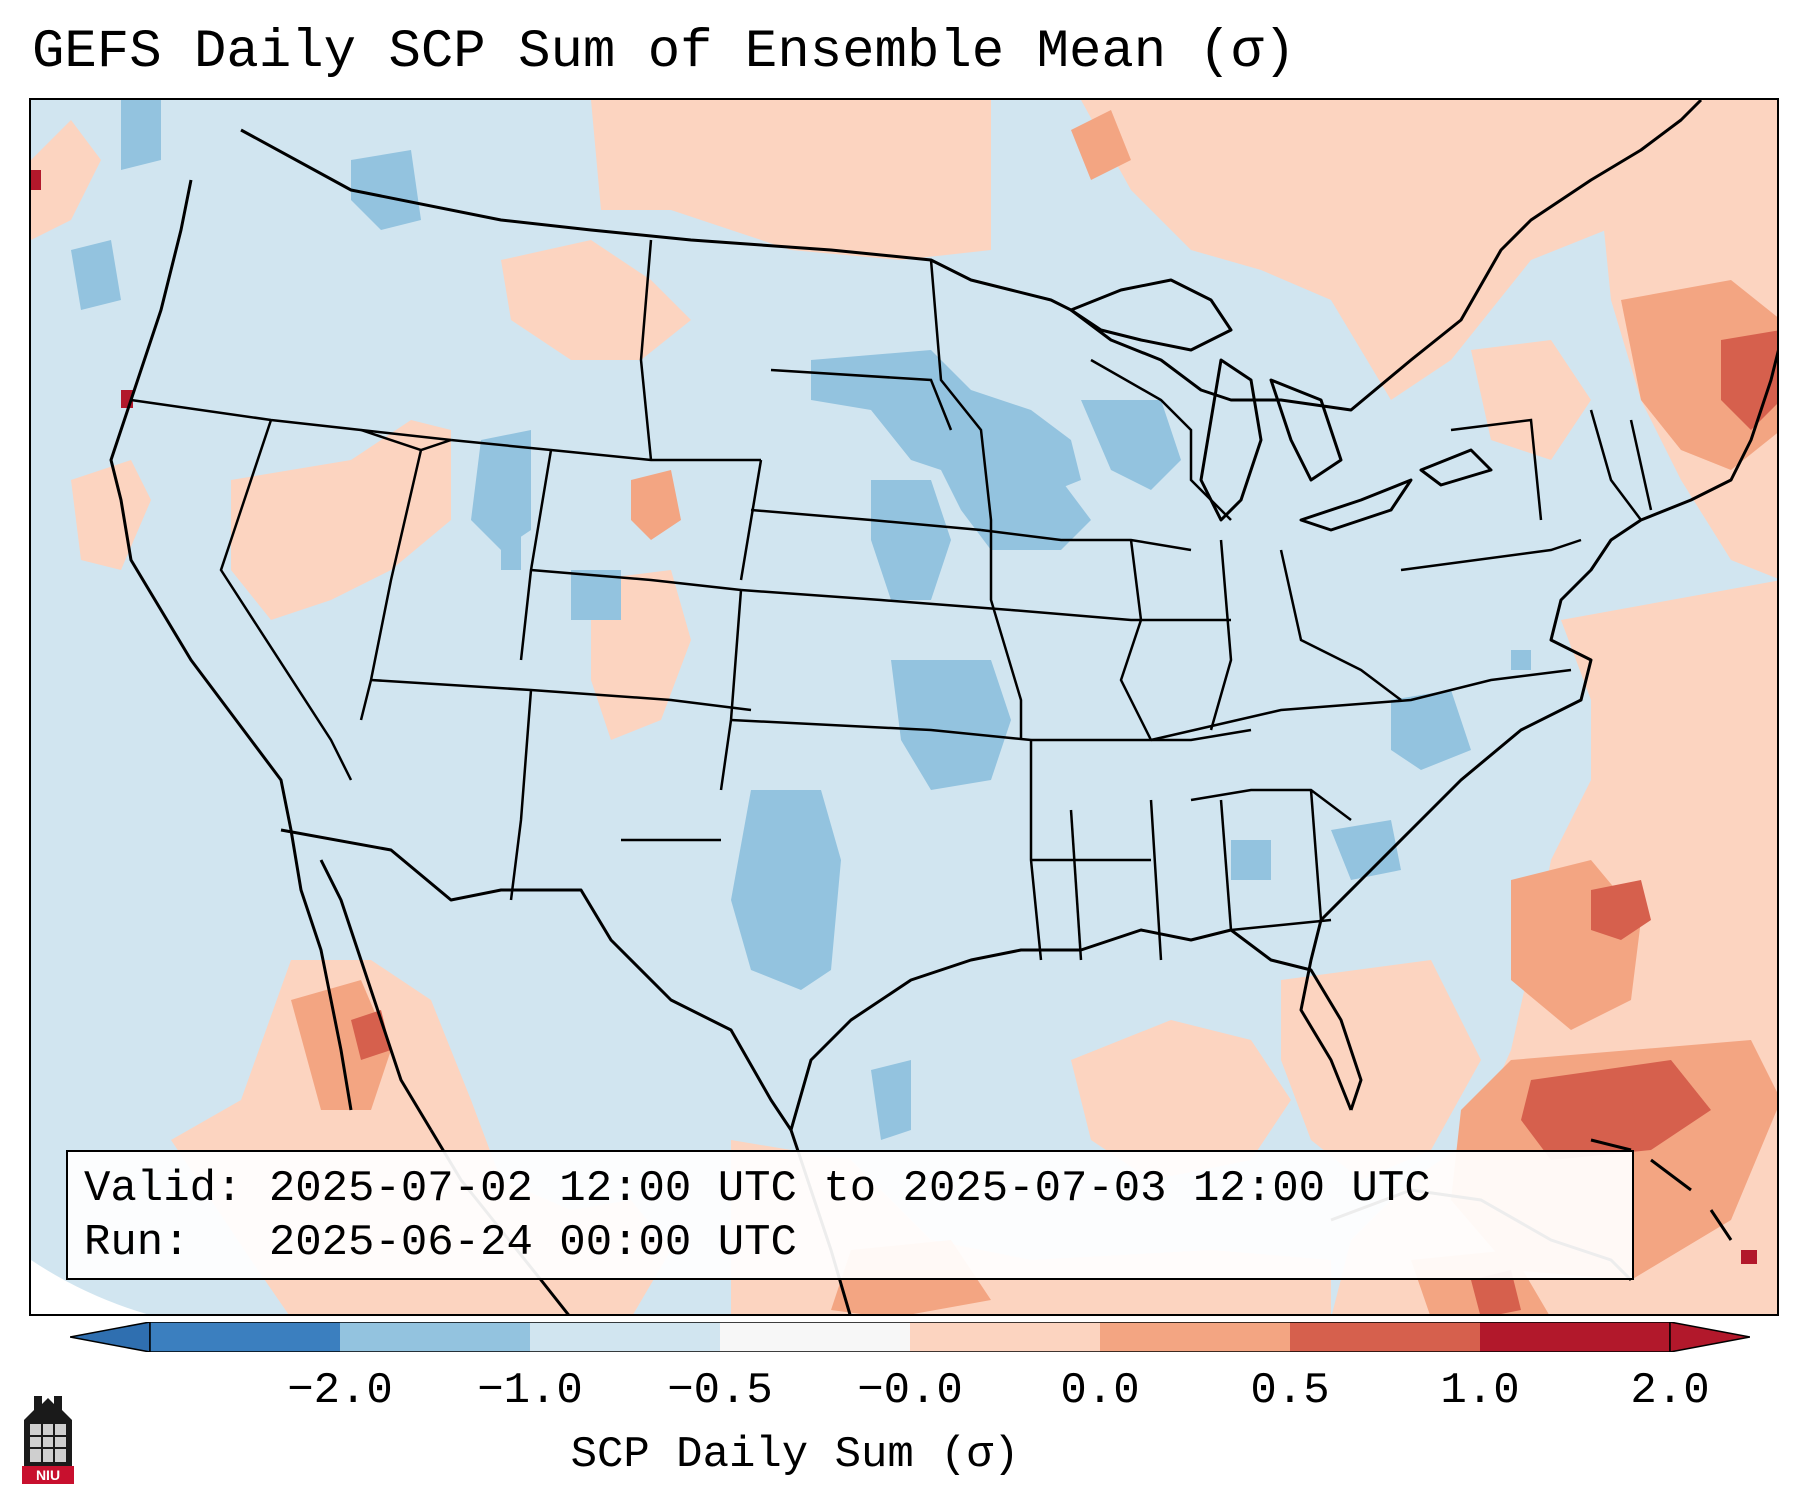 This screenshot has height=1506, width=1803. I want to click on colorbar-tick-label: −0.0, so click(910, 1391).